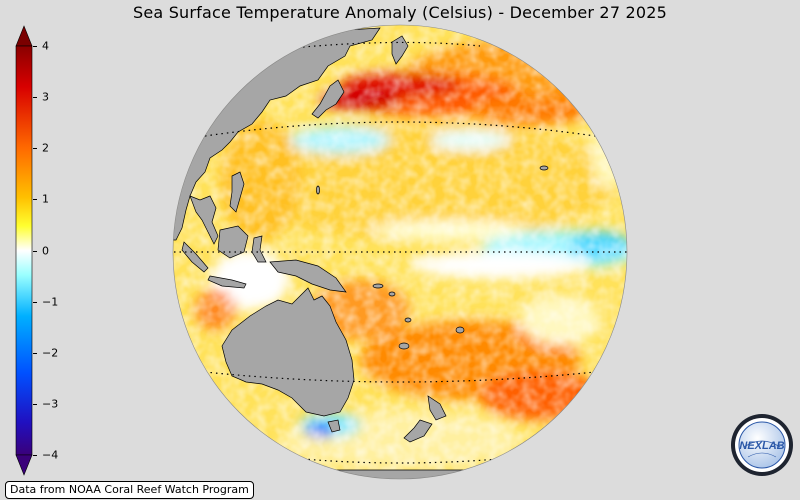 The width and height of the screenshot is (800, 500). What do you see at coordinates (45, 250) in the screenshot?
I see `colorbar-tick-label: 0` at bounding box center [45, 250].